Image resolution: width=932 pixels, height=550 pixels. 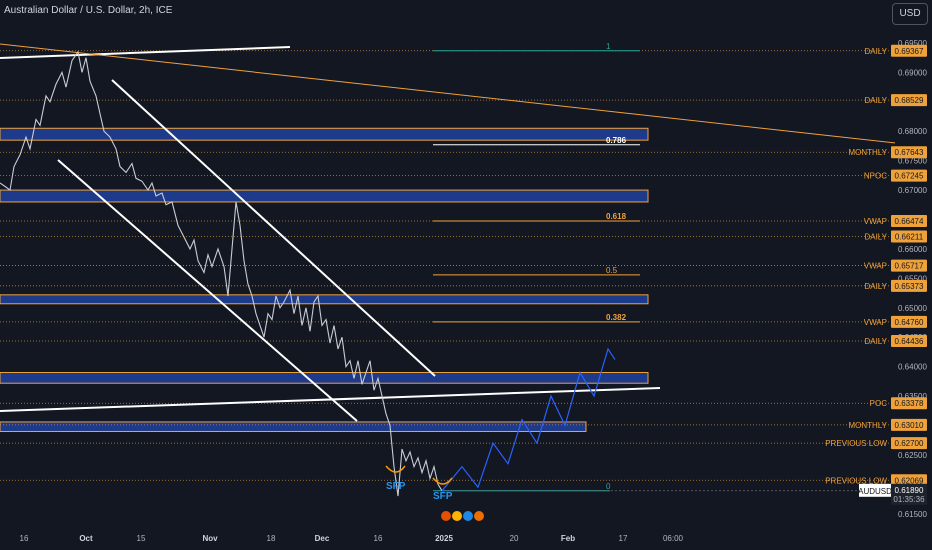 What do you see at coordinates (912, 514) in the screenshot?
I see `y-tick-label: 0.61500` at bounding box center [912, 514].